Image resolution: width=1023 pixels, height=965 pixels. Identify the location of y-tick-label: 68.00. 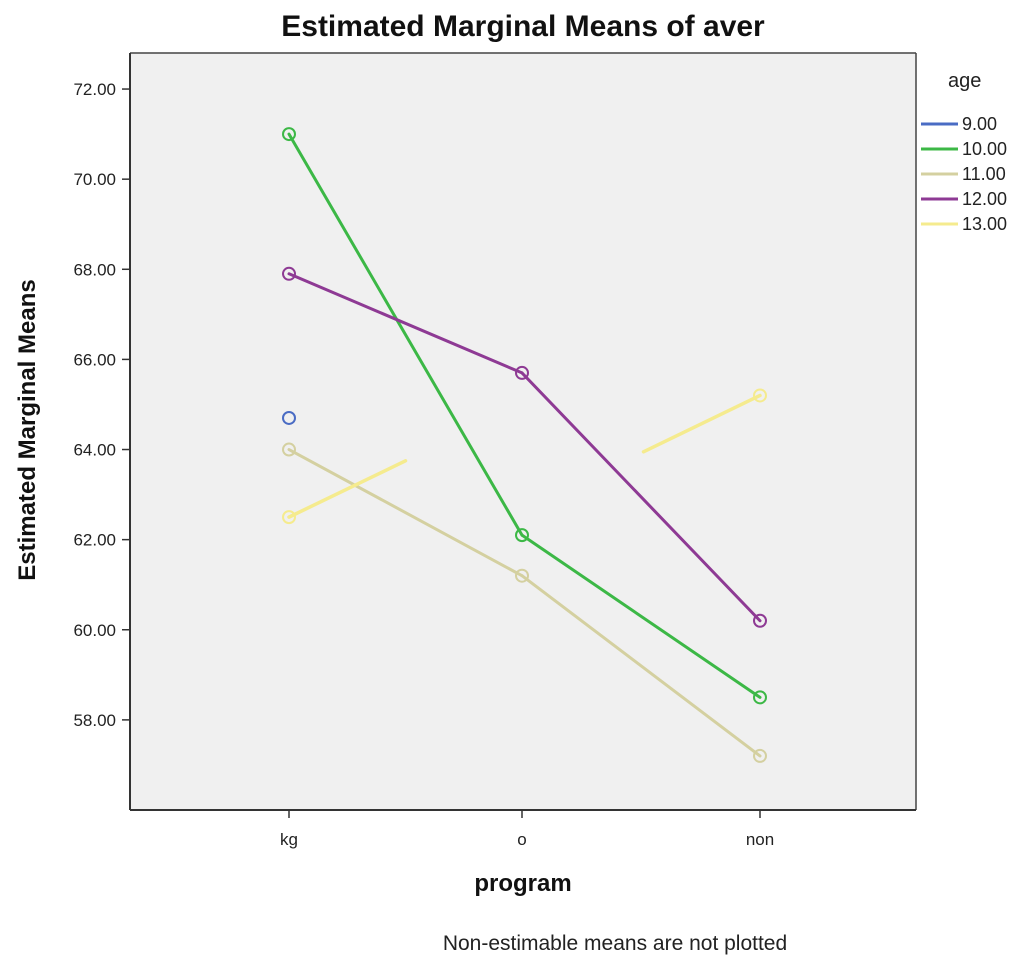
(94, 269).